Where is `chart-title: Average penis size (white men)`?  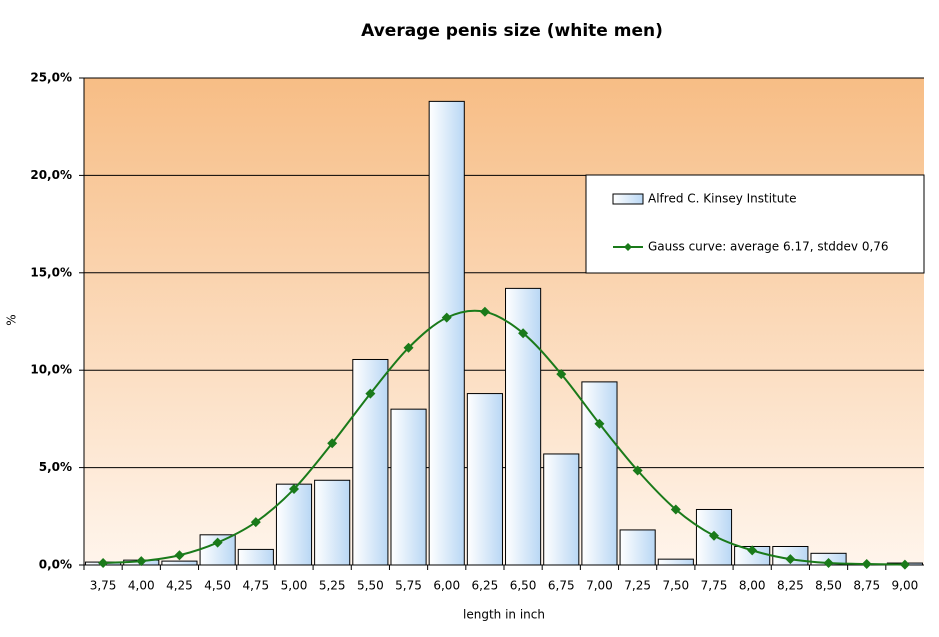
chart-title: Average penis size (white men) is located at coordinates (512, 31).